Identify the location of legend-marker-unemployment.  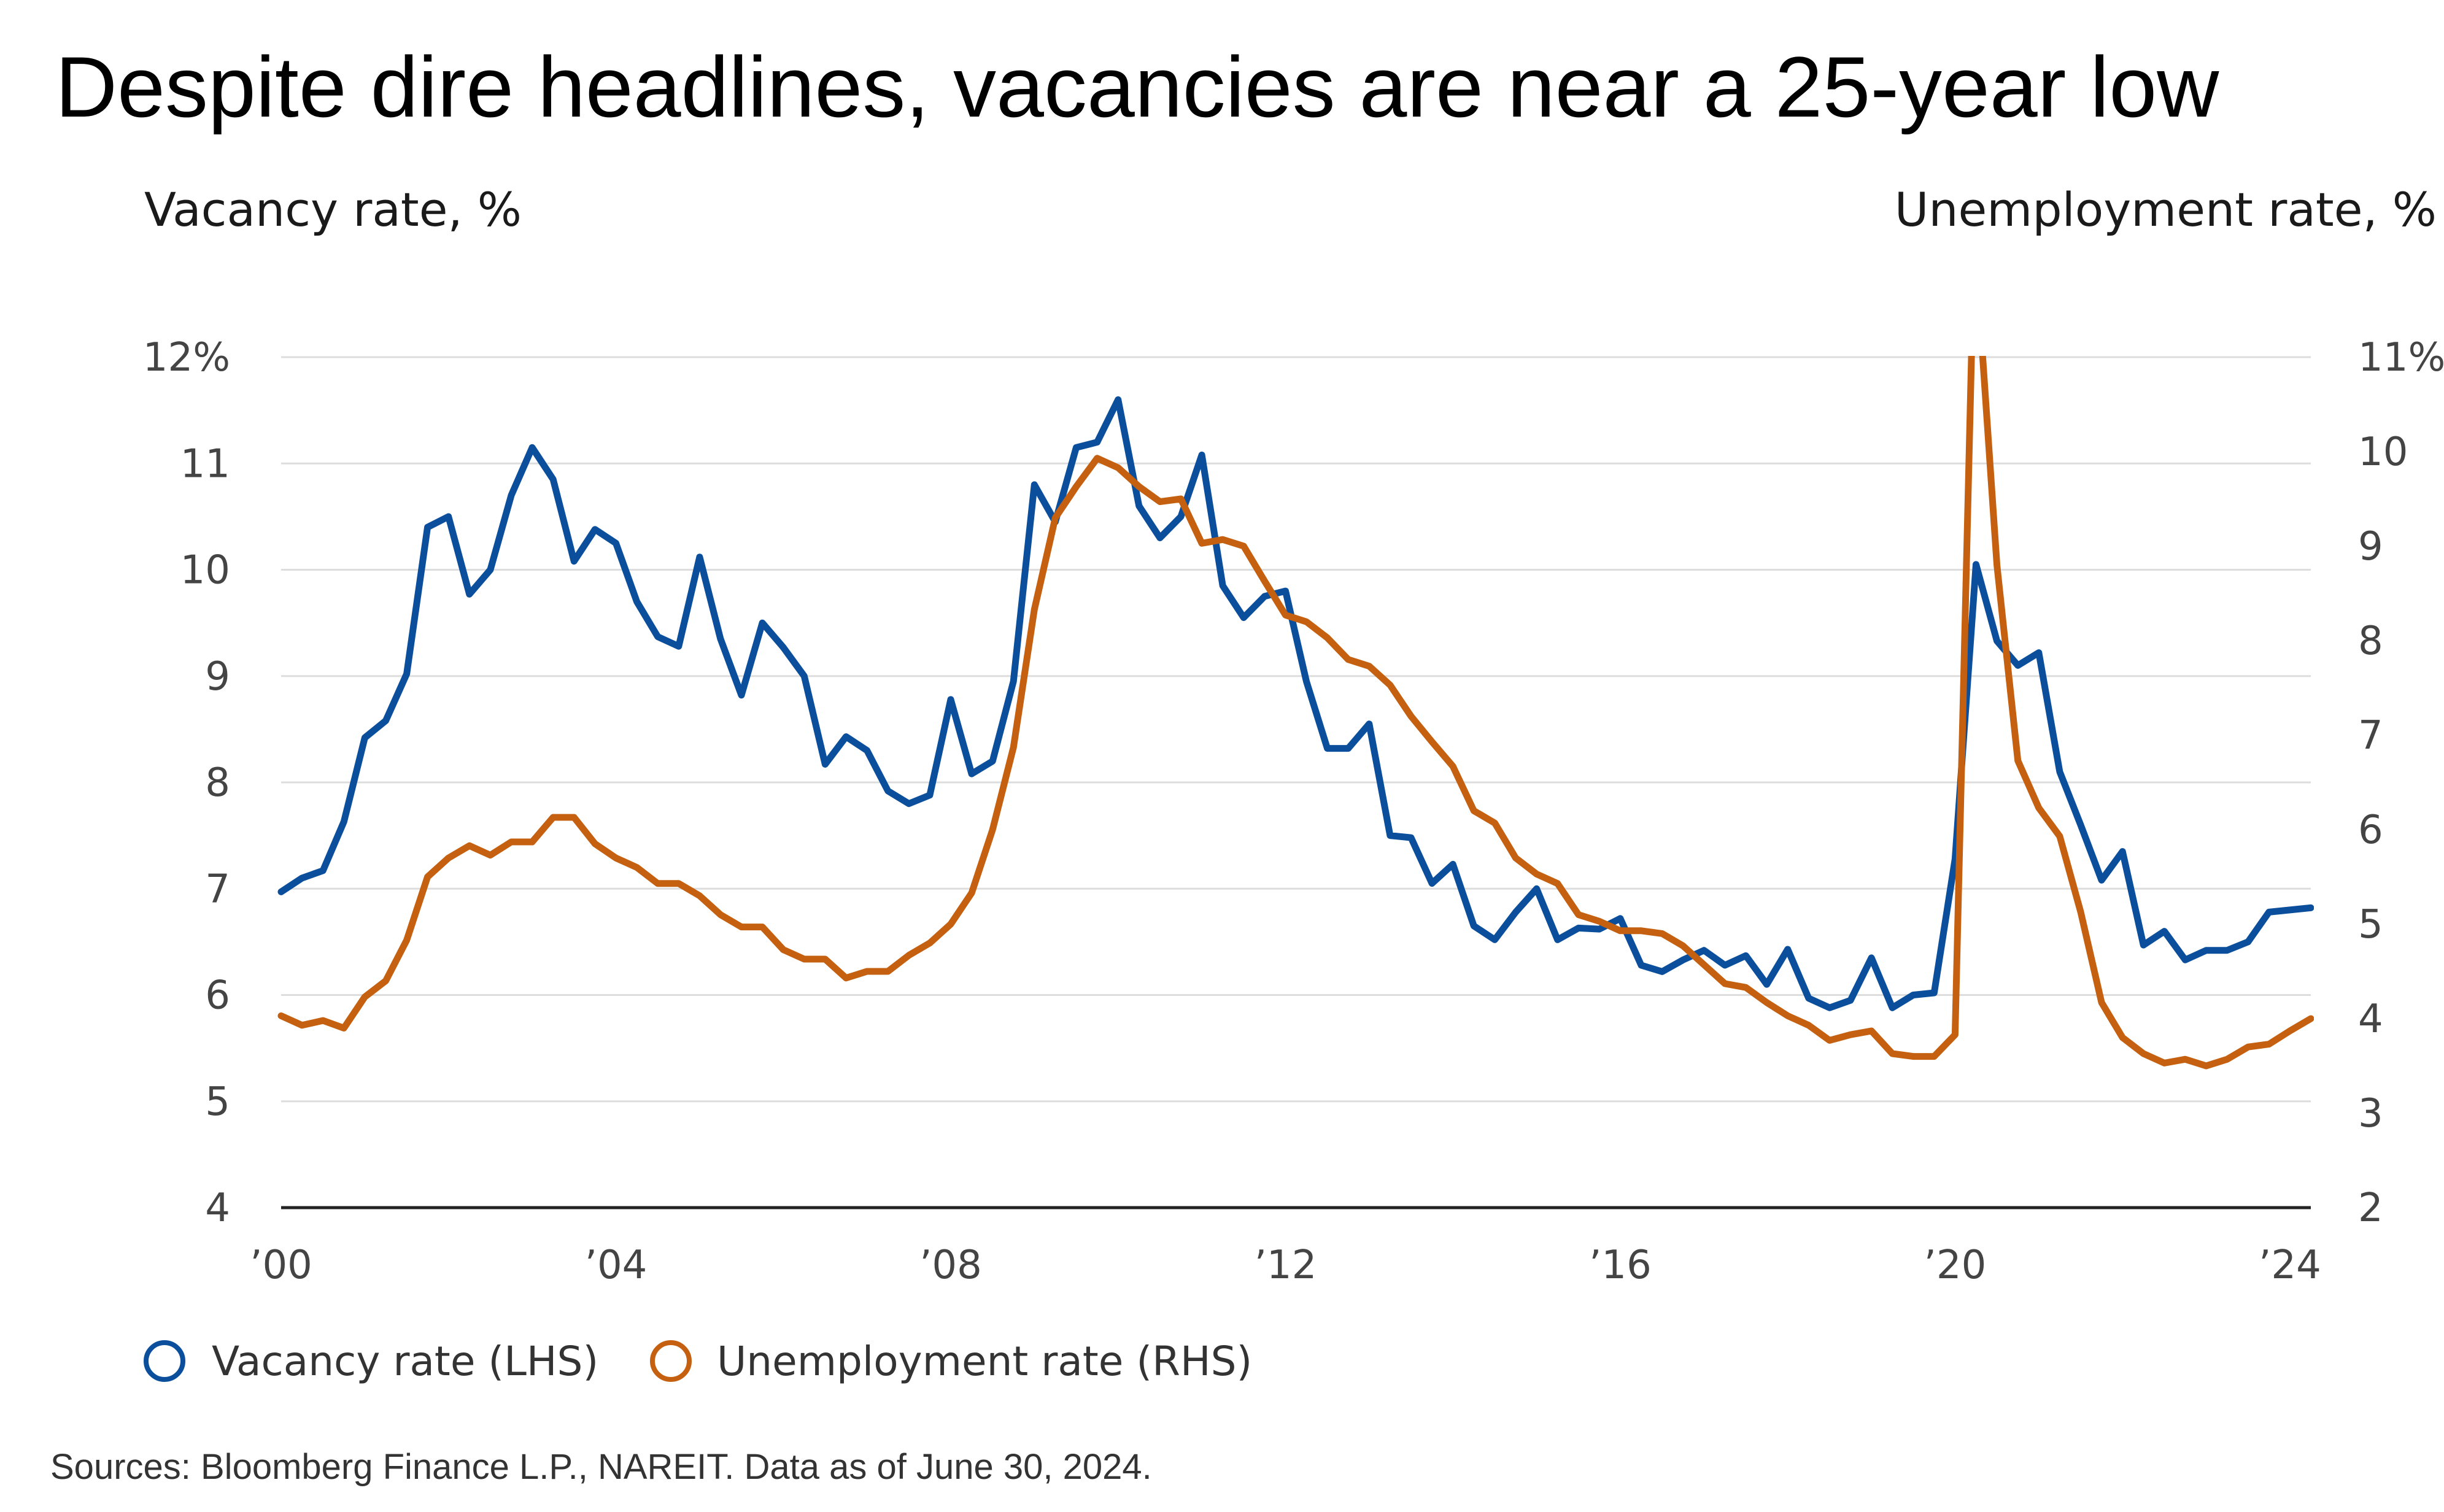
(671, 1361).